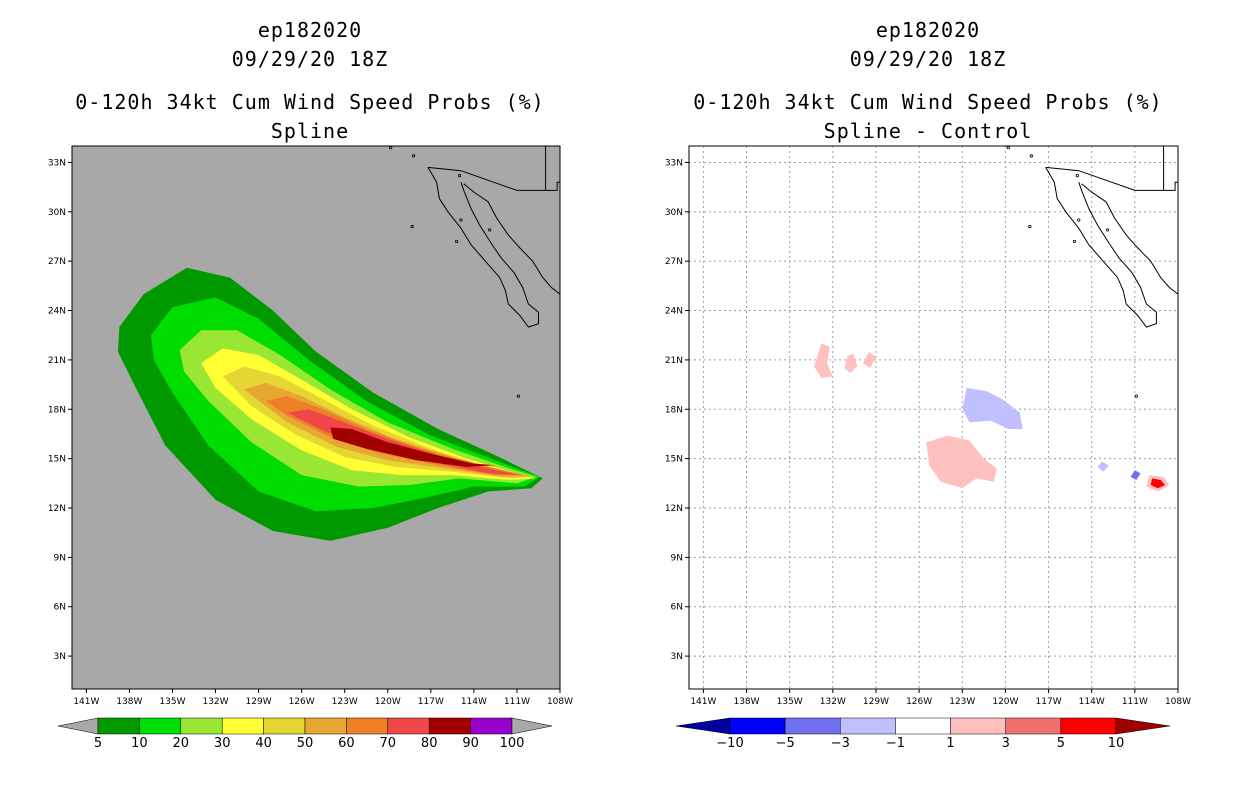  What do you see at coordinates (57, 509) in the screenshot?
I see `lat-tick-label: 12N` at bounding box center [57, 509].